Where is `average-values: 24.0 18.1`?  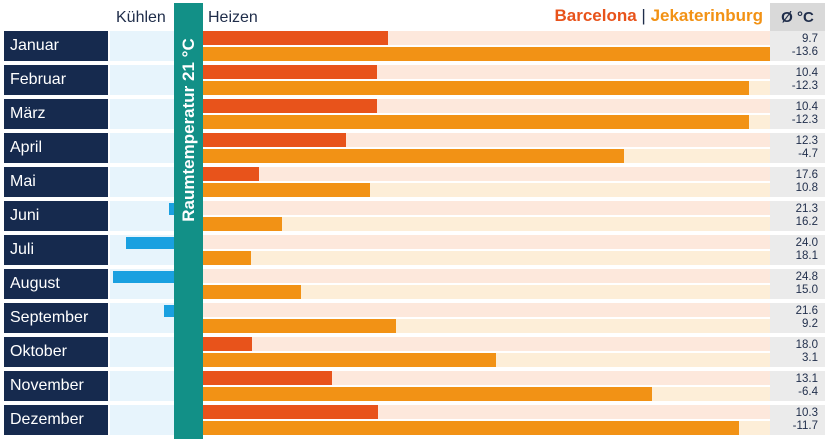 average-values: 24.0 18.1 is located at coordinates (797, 250).